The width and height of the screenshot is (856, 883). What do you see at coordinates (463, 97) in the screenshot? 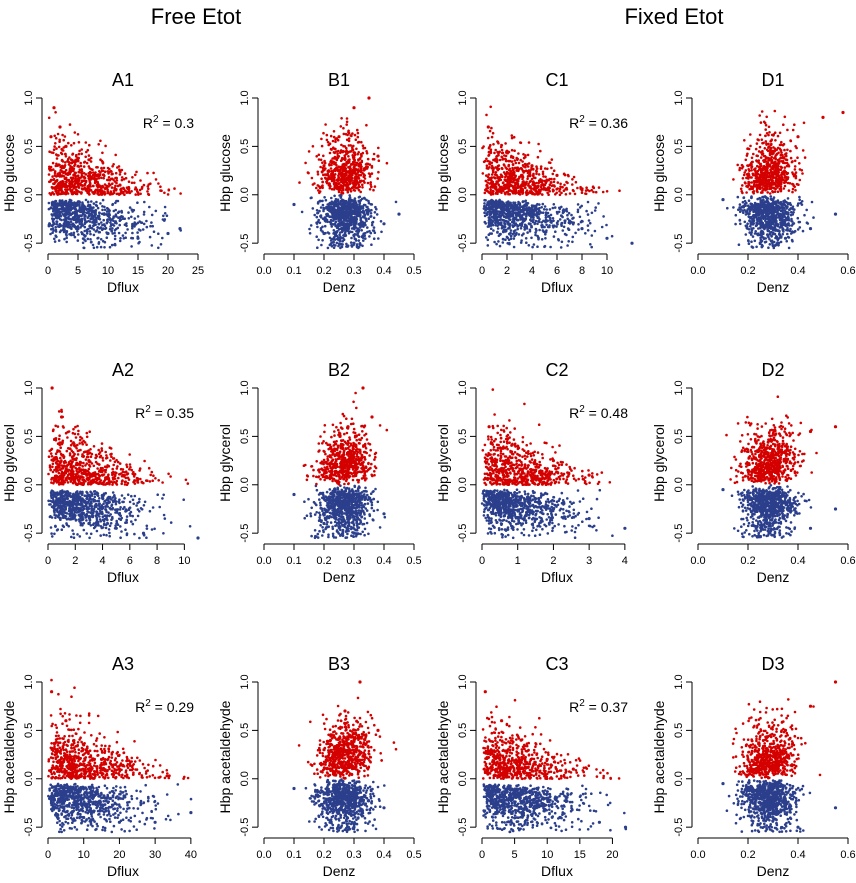
I see `y-tick-label: 1.0` at bounding box center [463, 97].